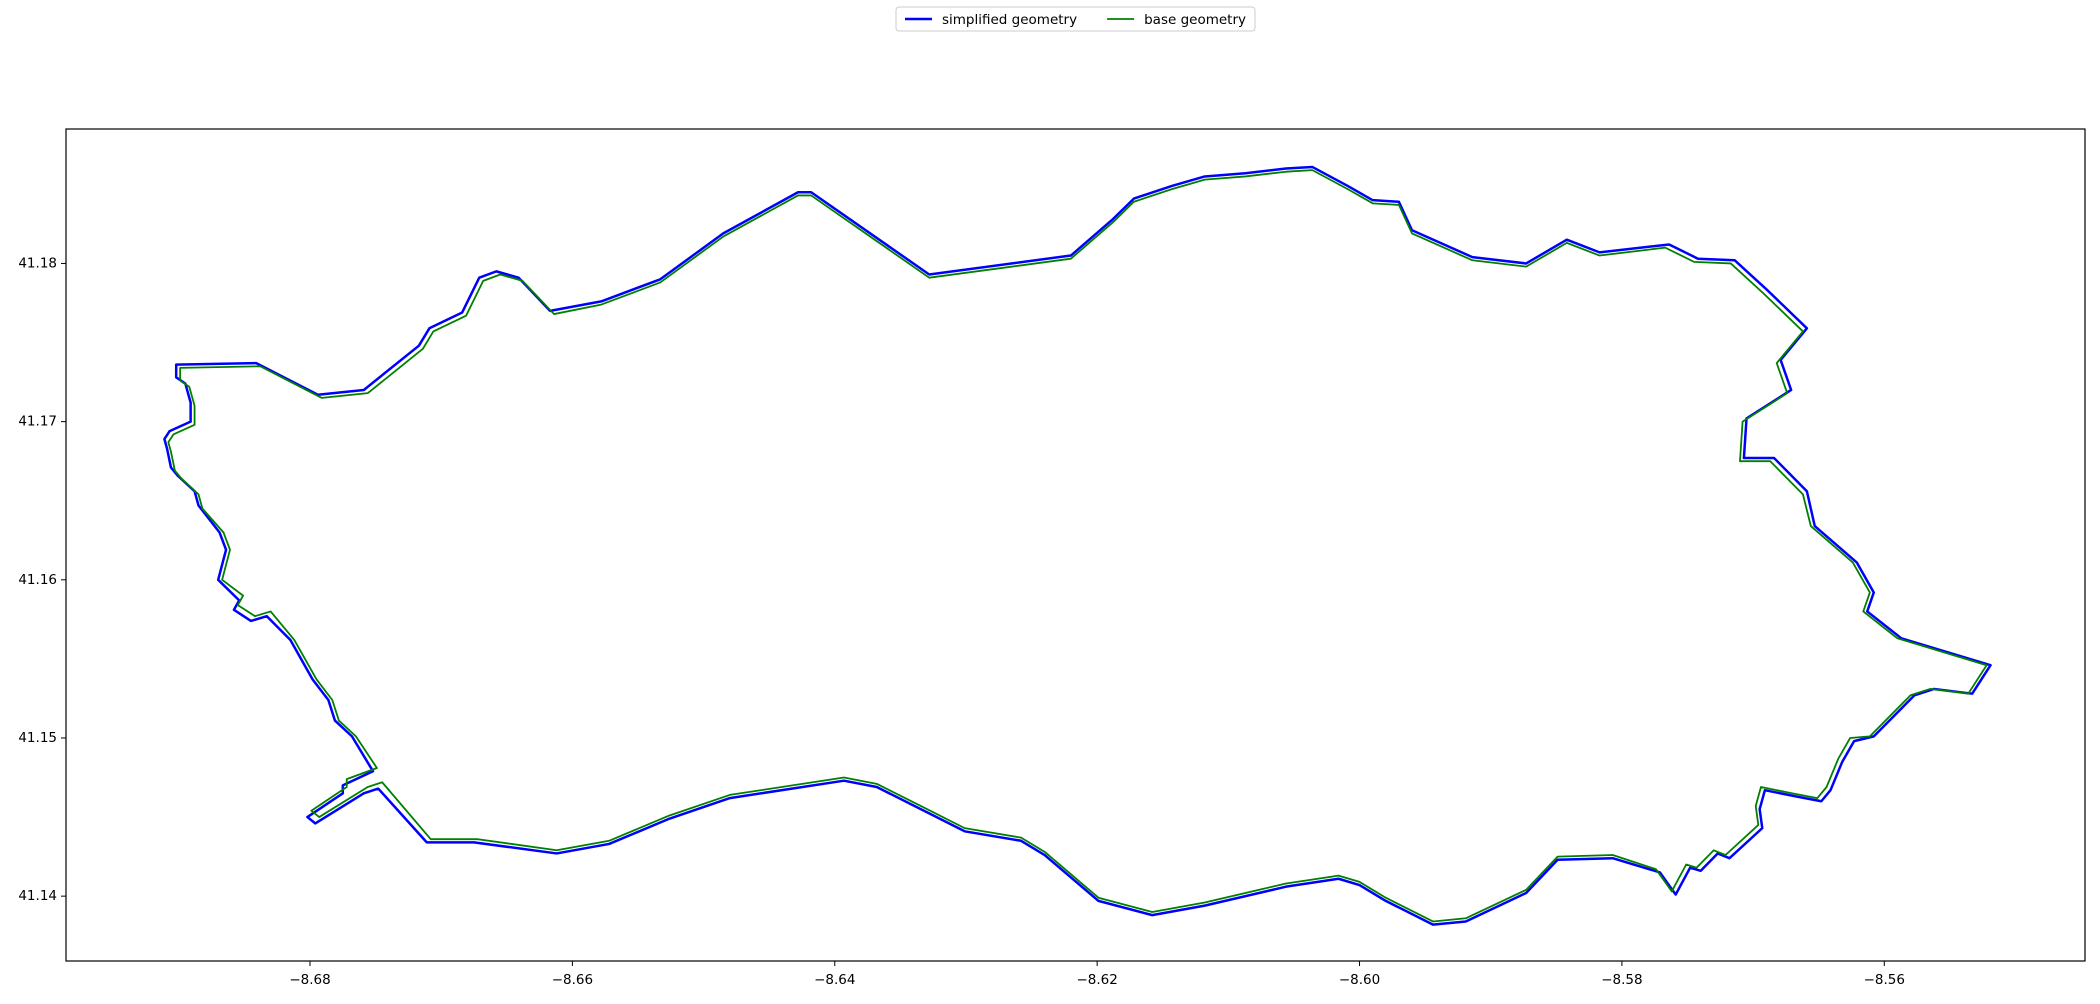  Describe the element at coordinates (1096, 980) in the screenshot. I see `x-tick-label: −8.62` at that location.